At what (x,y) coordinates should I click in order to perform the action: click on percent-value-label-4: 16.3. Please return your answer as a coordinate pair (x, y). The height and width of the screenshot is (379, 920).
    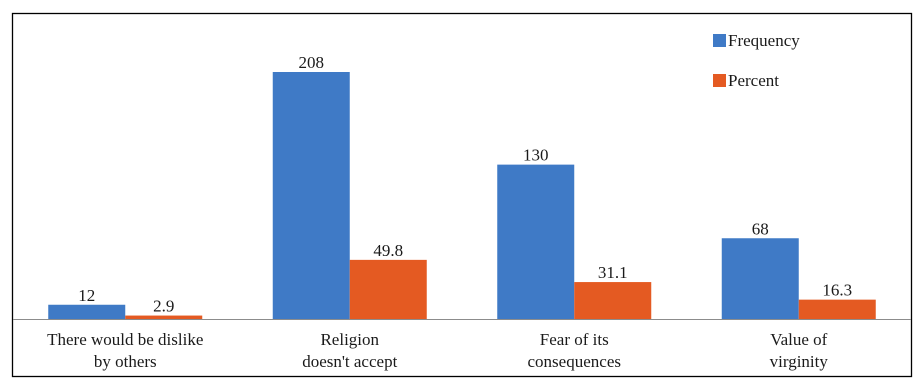
    Looking at the image, I should click on (837, 290).